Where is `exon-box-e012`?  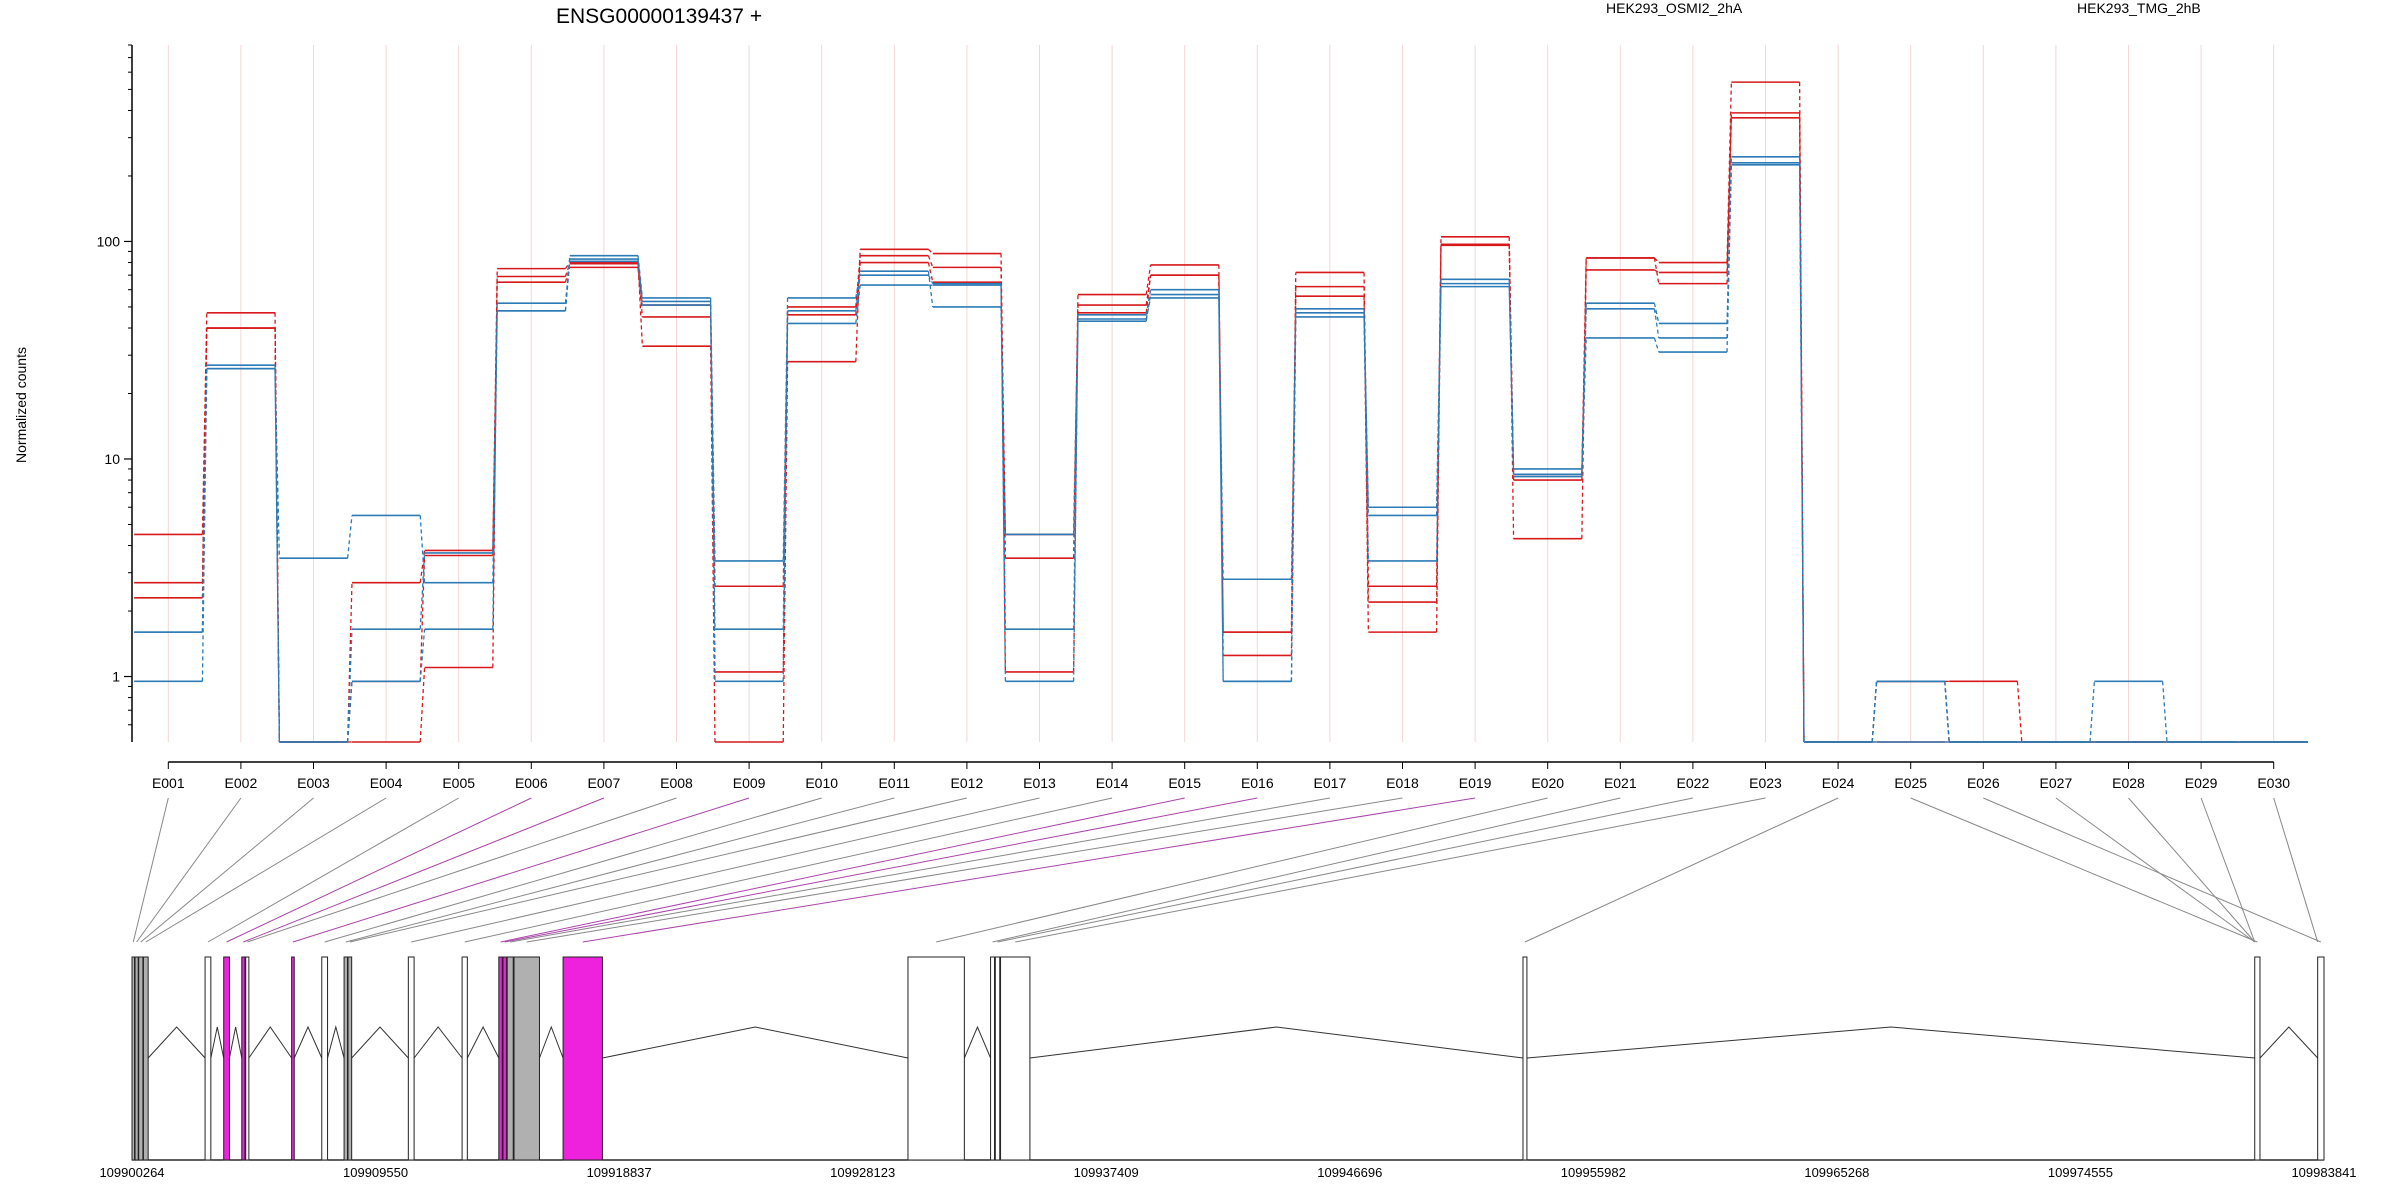
exon-box-e012 is located at coordinates (350, 1058).